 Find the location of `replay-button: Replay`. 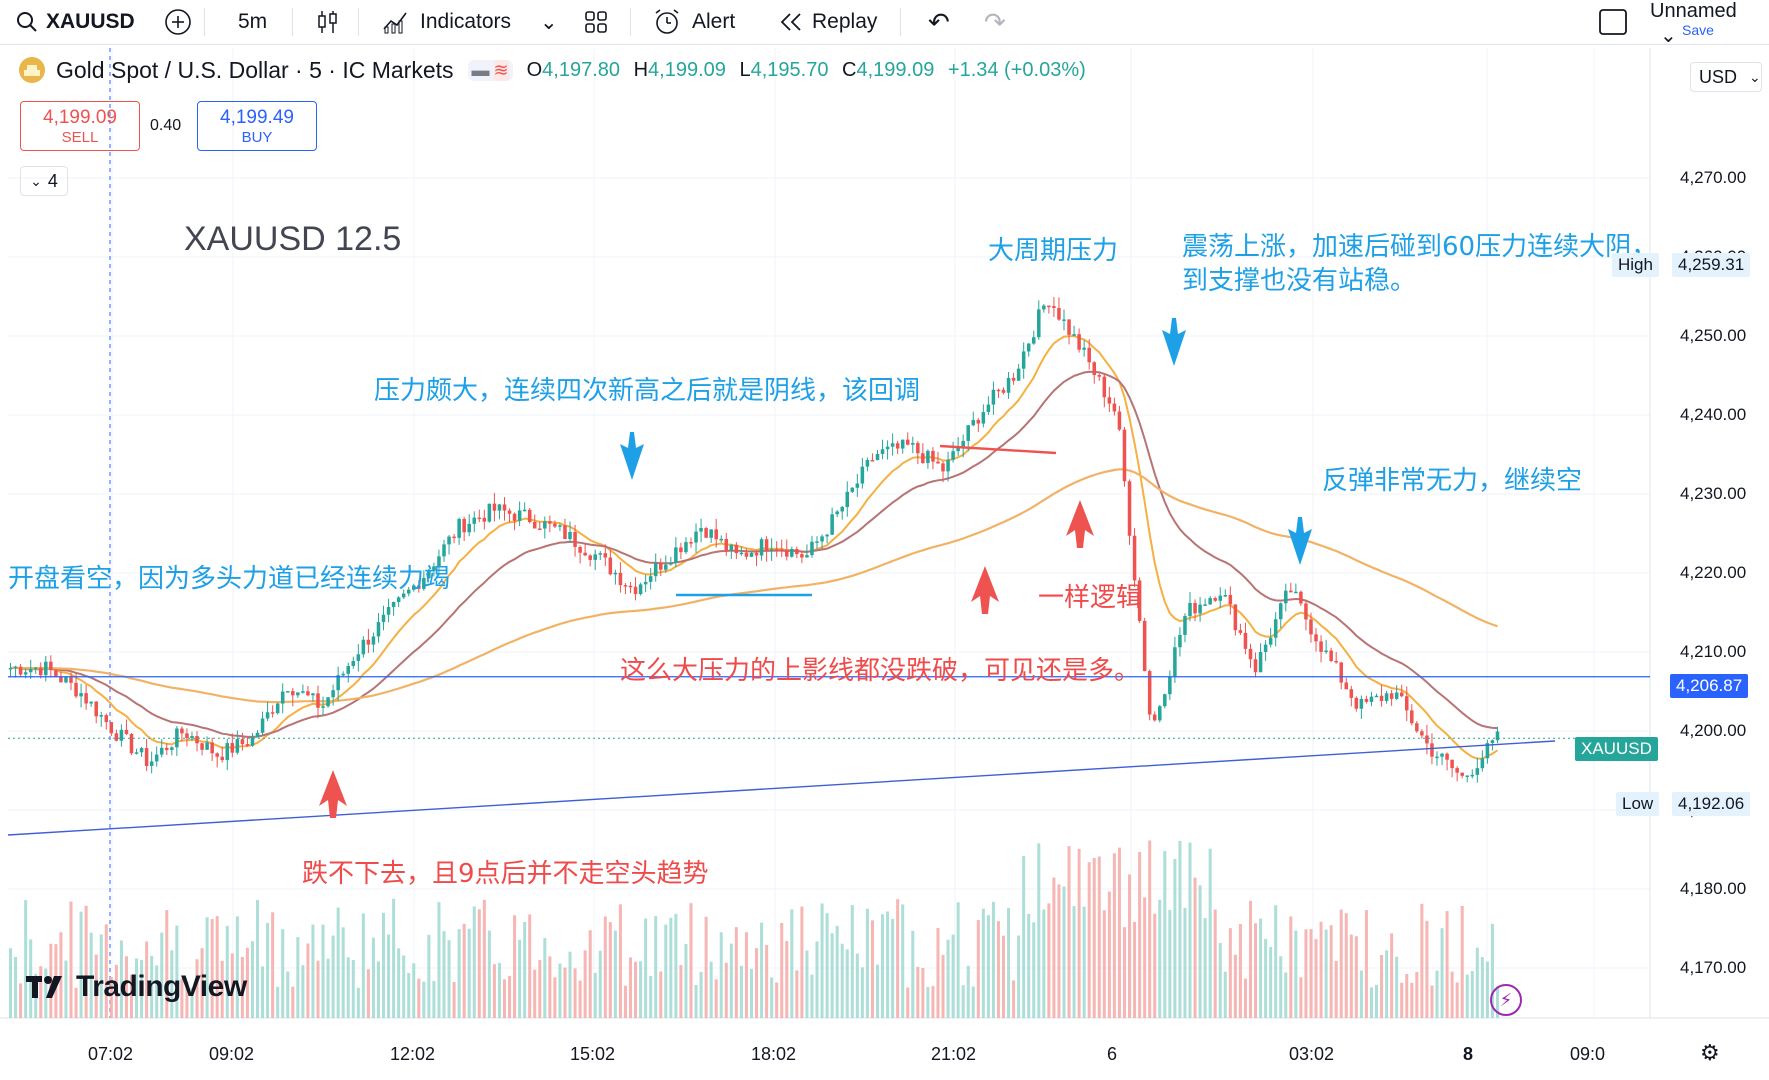

replay-button: Replay is located at coordinates (827, 22).